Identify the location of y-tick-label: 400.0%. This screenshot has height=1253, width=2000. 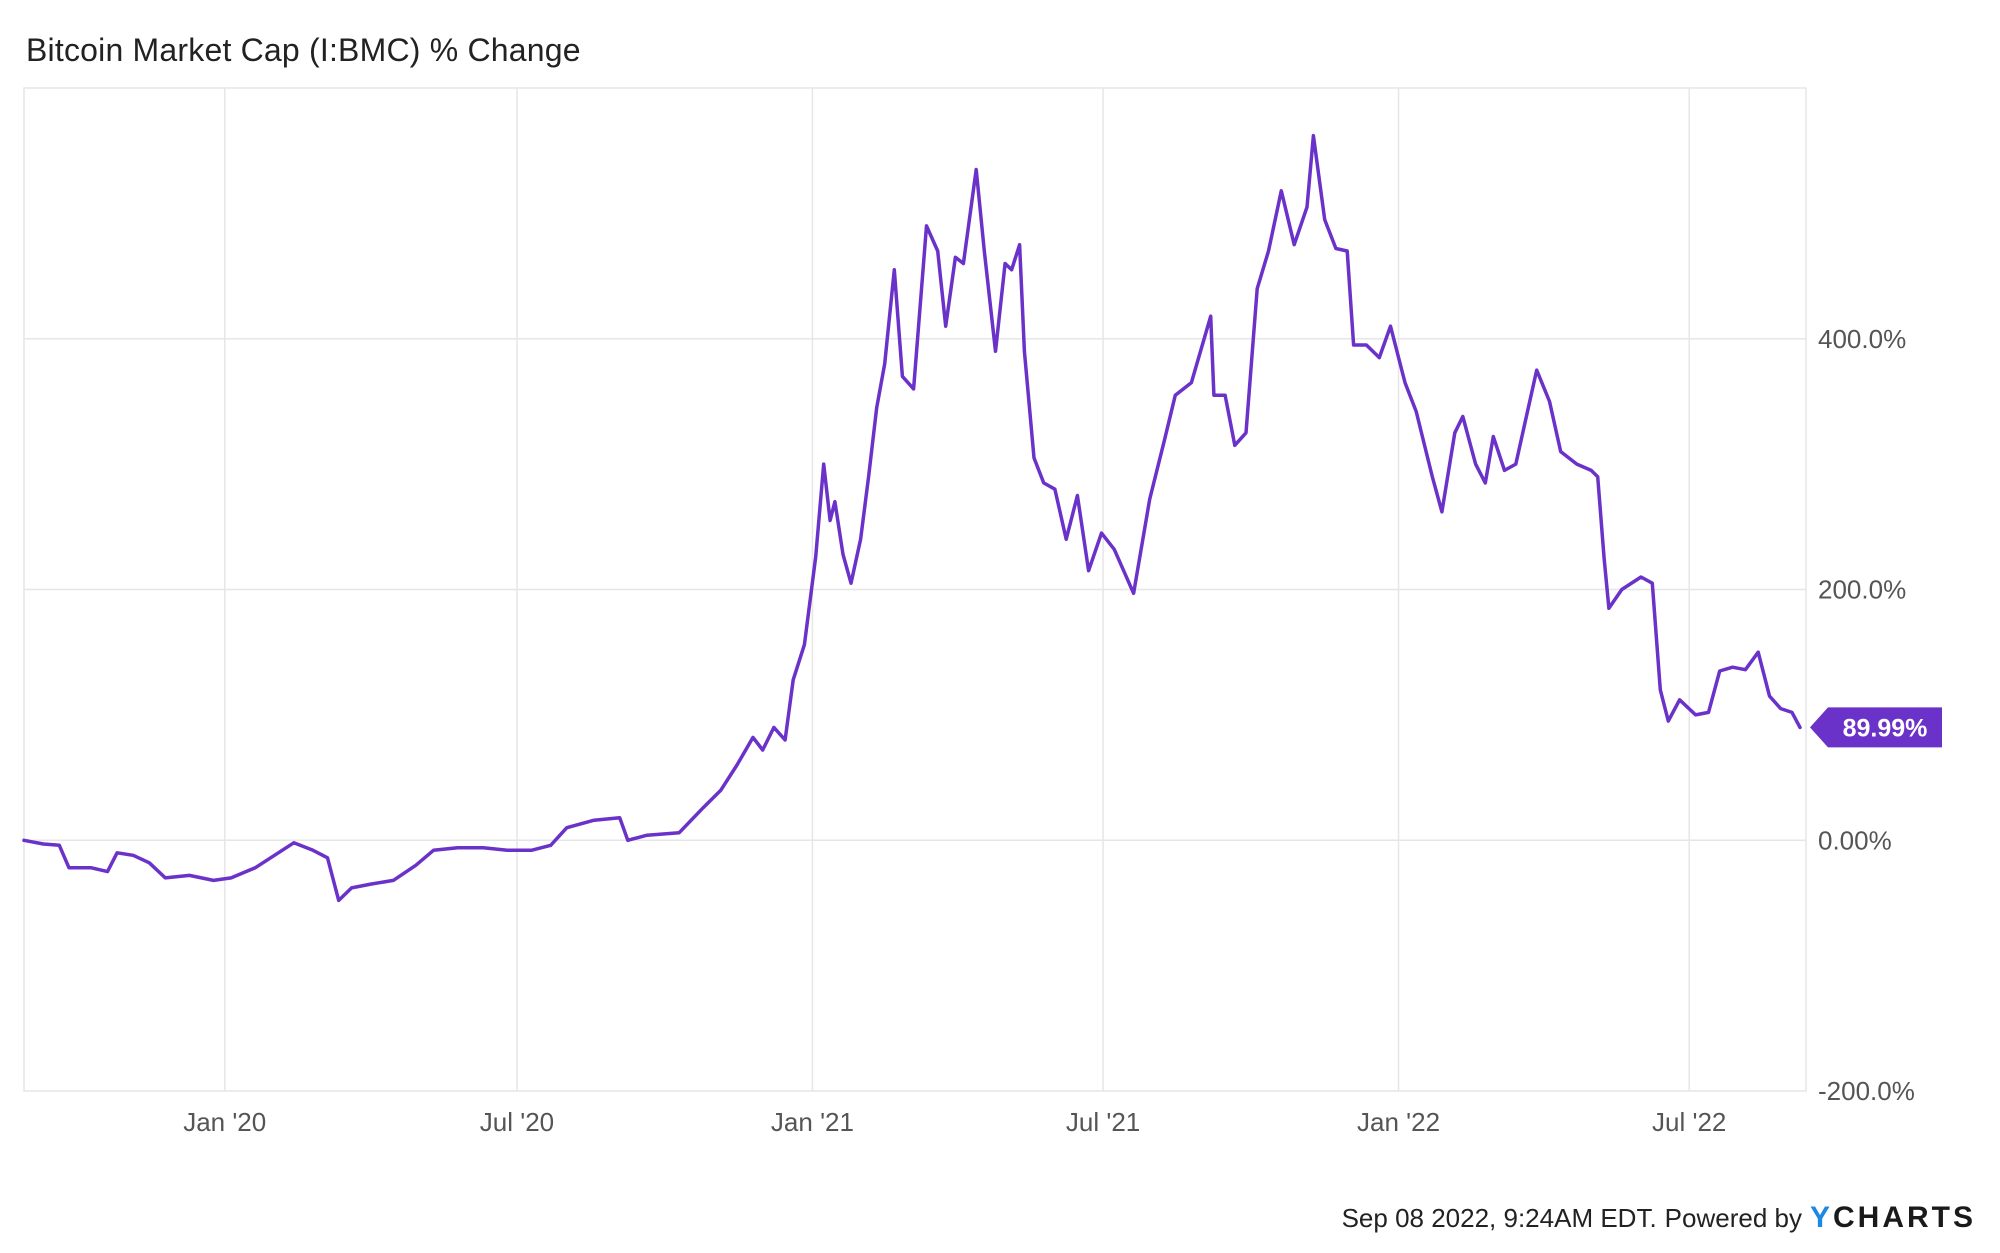
(1862, 339).